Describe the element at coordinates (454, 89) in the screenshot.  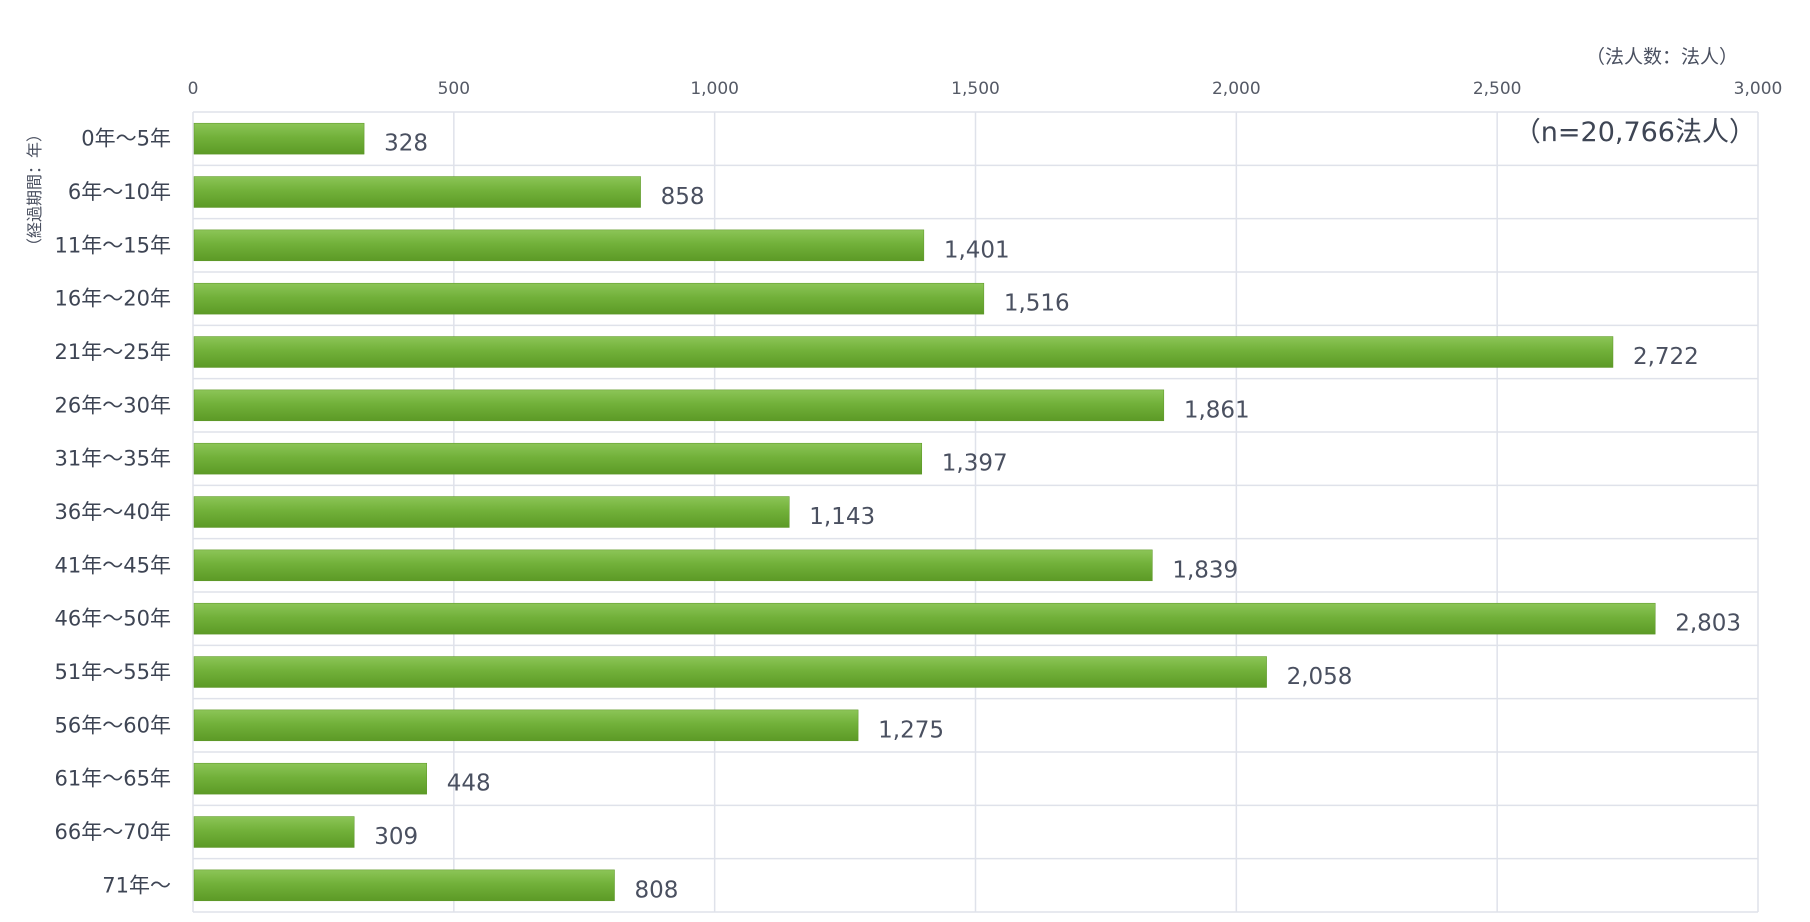
I see `x-tick-label: 500` at that location.